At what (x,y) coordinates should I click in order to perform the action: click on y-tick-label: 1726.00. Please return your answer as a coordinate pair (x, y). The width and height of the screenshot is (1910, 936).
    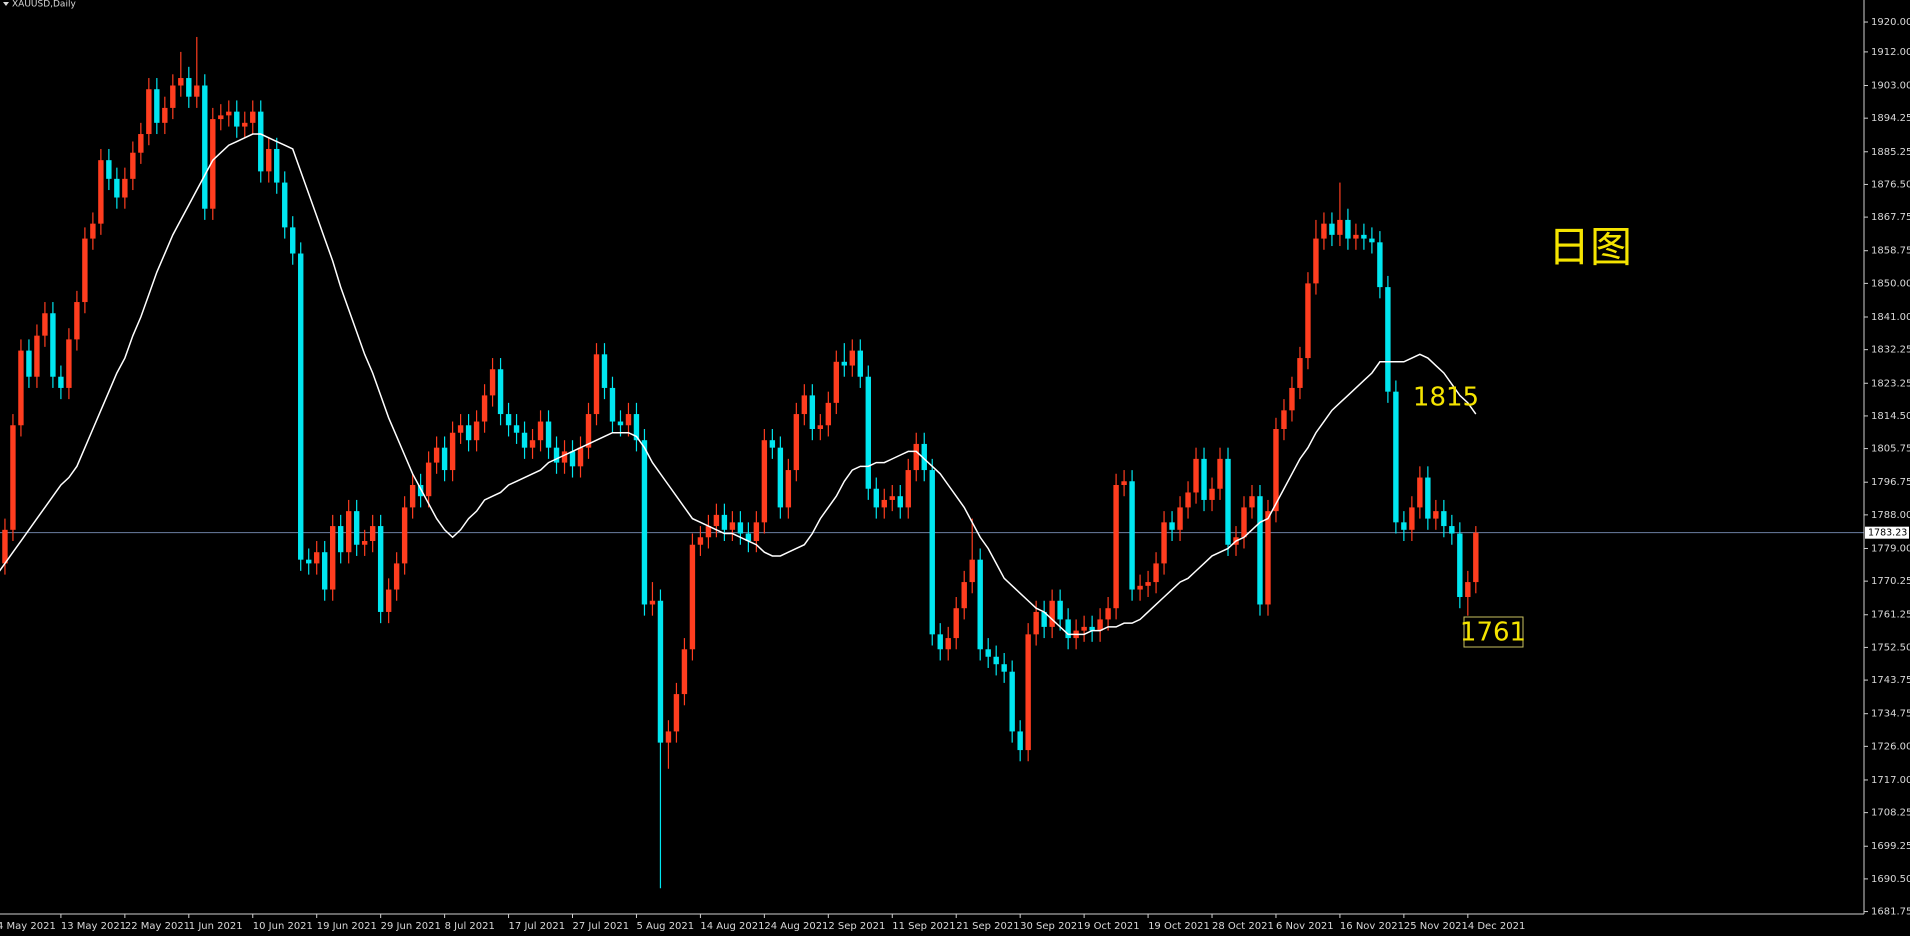
    Looking at the image, I should click on (1890, 746).